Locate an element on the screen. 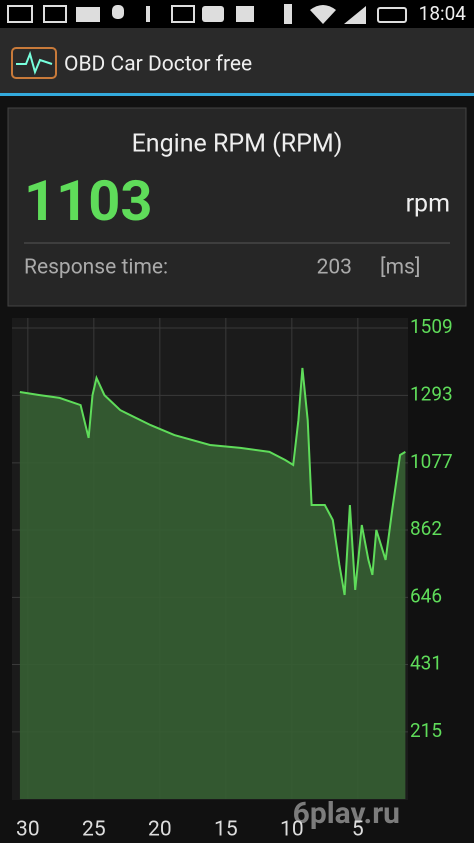  app-bar is located at coordinates (237, 61).